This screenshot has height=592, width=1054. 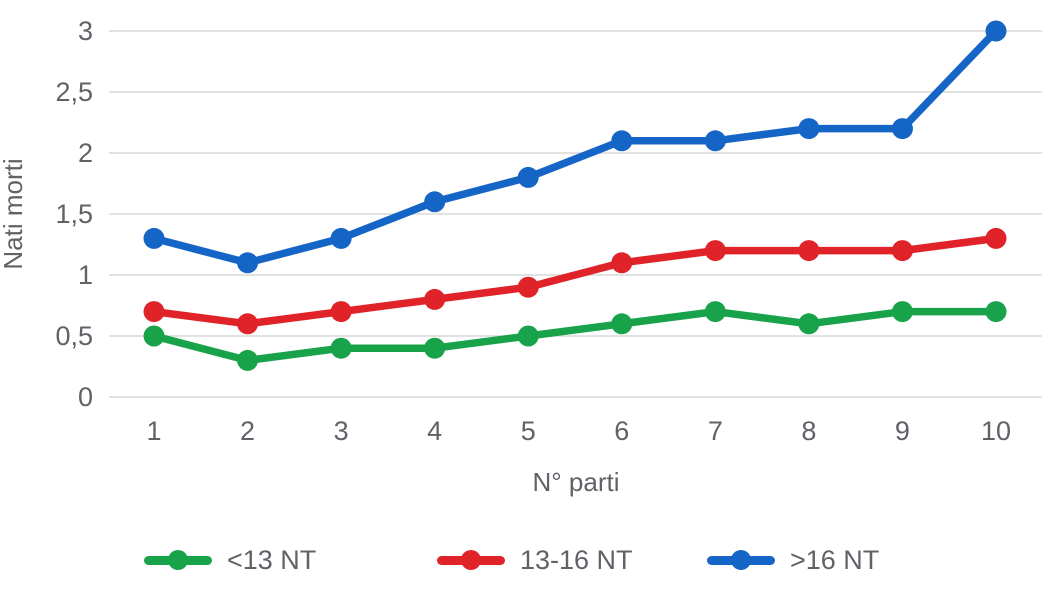 I want to click on y-tick-label: 1,5, so click(x=74, y=214).